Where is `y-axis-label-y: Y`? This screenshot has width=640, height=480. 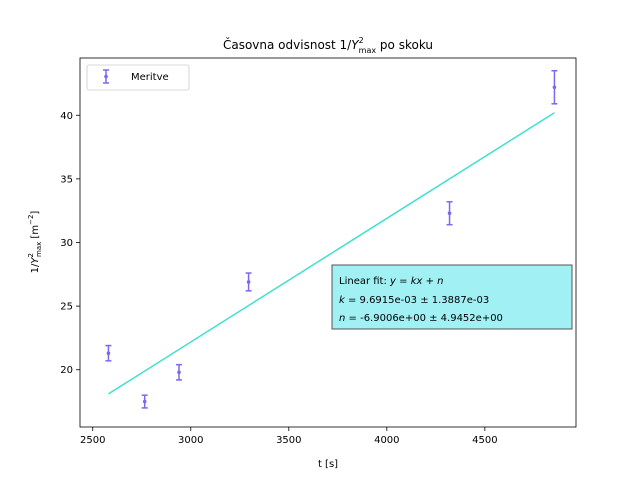 y-axis-label-y: Y is located at coordinates (35, 260).